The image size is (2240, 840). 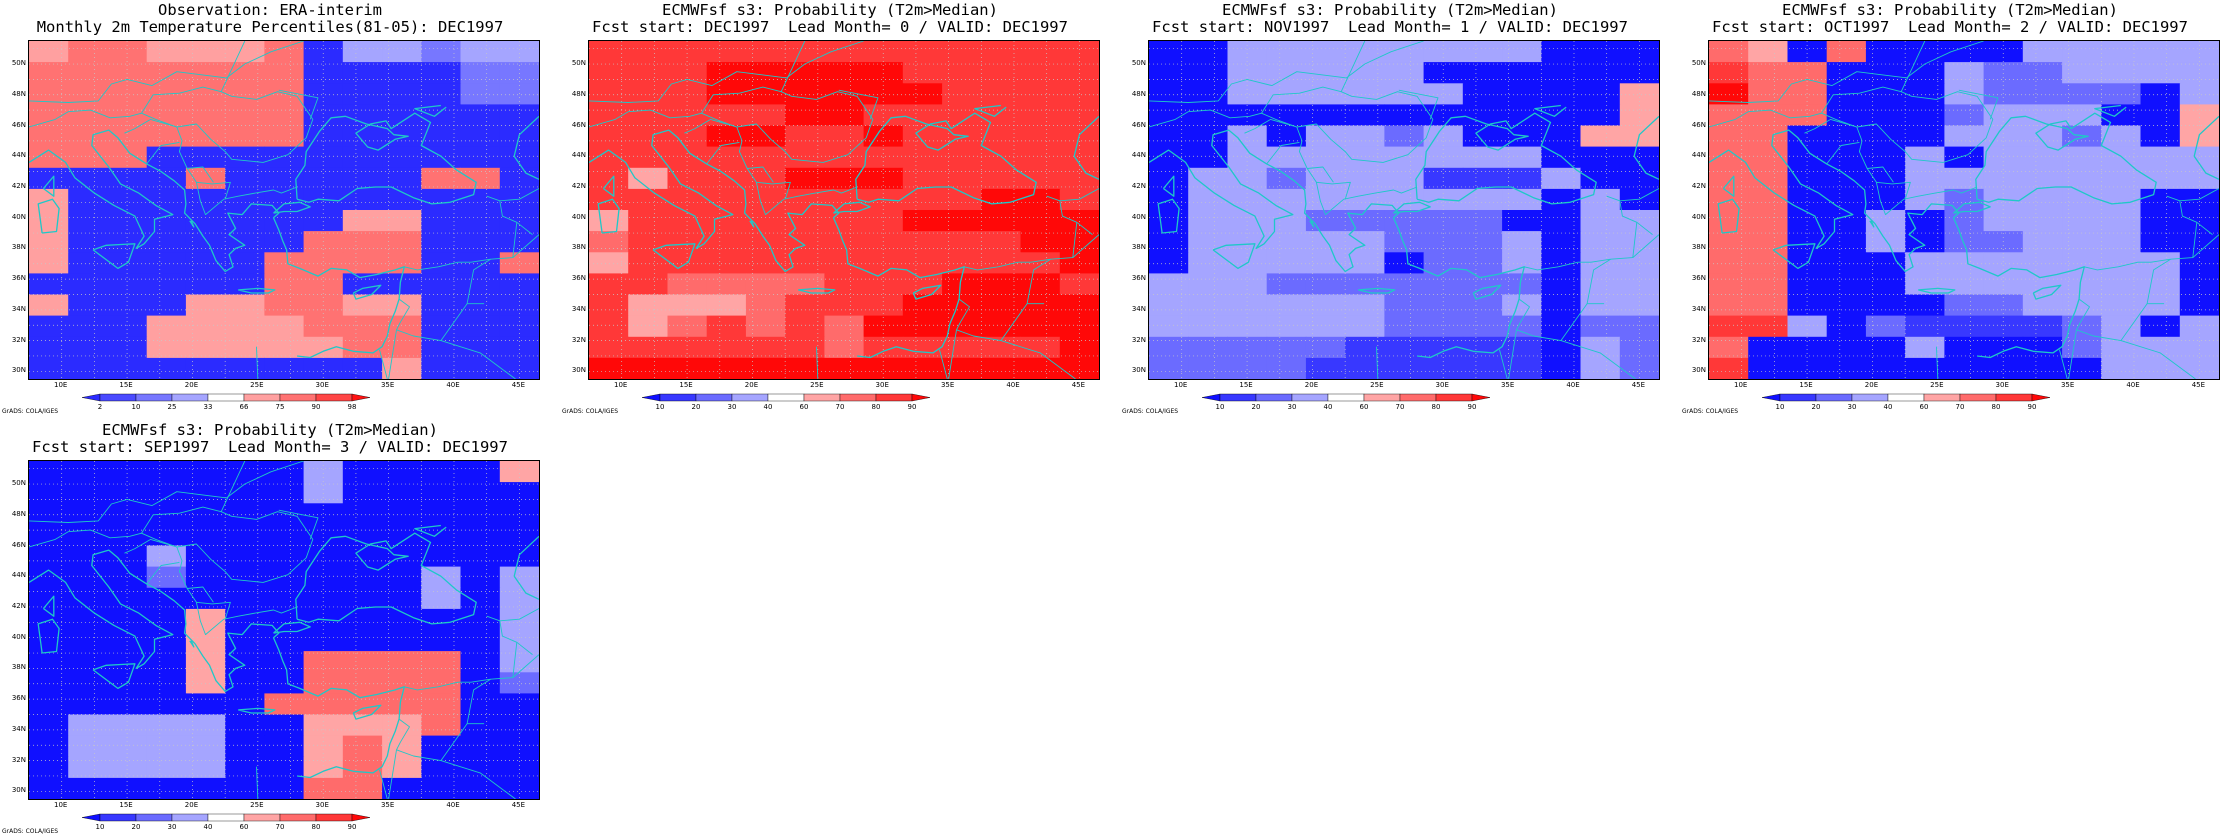 I want to click on colorbar-tick-label: 2, so click(x=100, y=407).